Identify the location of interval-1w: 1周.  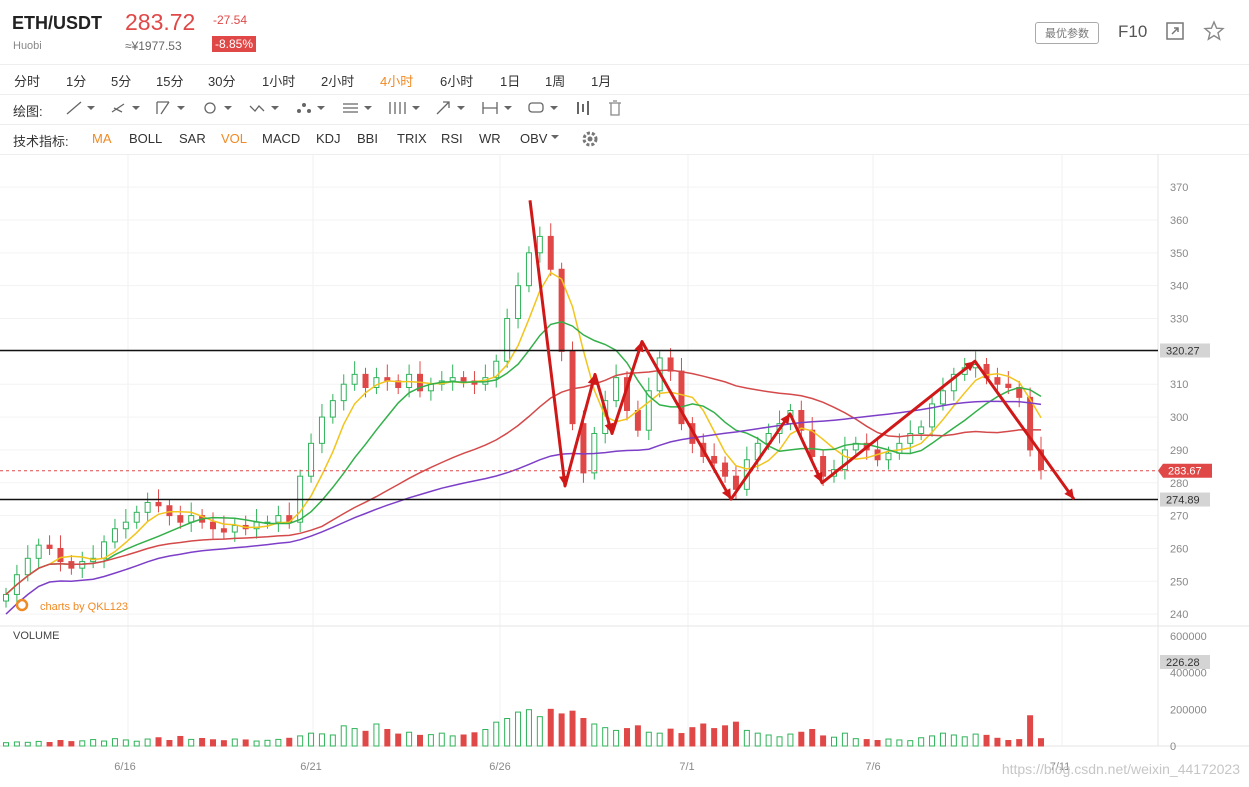
(555, 81).